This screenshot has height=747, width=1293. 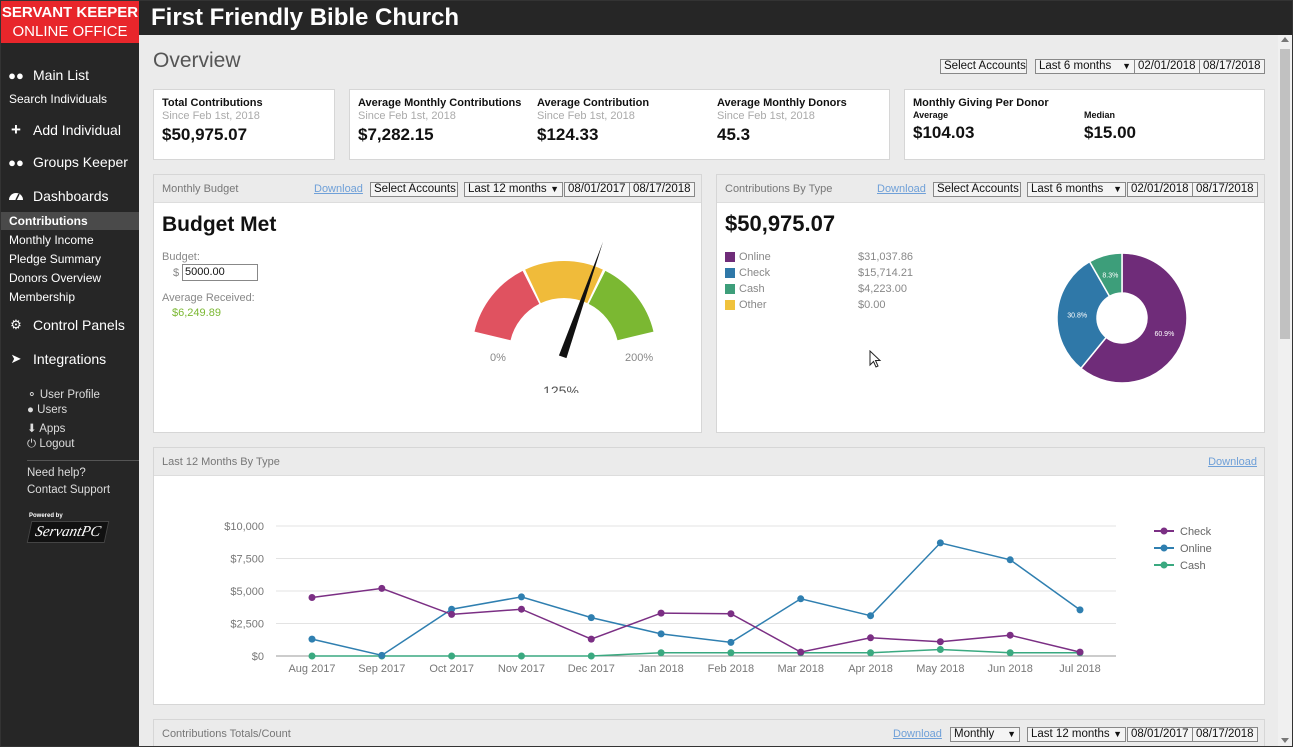 What do you see at coordinates (568, 134) in the screenshot?
I see `stat-value: $124.33` at bounding box center [568, 134].